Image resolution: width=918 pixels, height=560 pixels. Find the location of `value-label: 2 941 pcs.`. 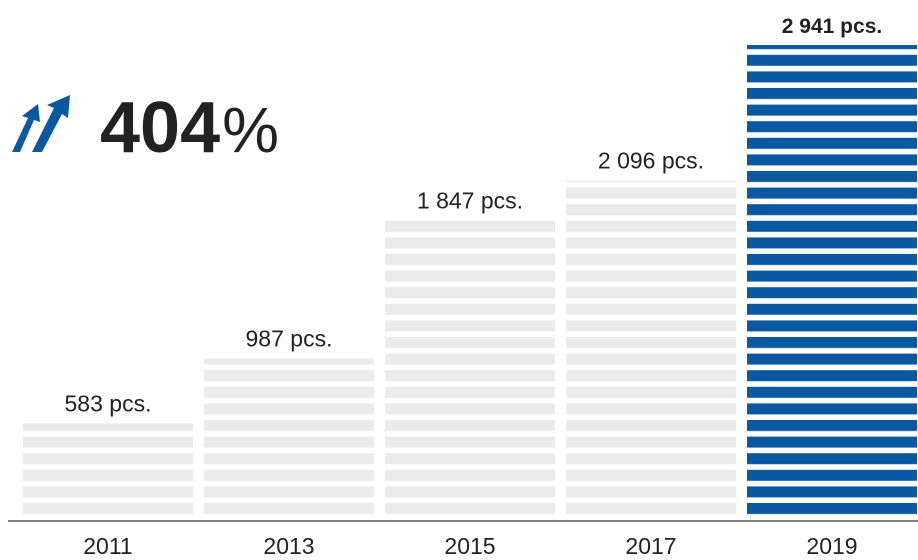

value-label: 2 941 pcs. is located at coordinates (832, 26).